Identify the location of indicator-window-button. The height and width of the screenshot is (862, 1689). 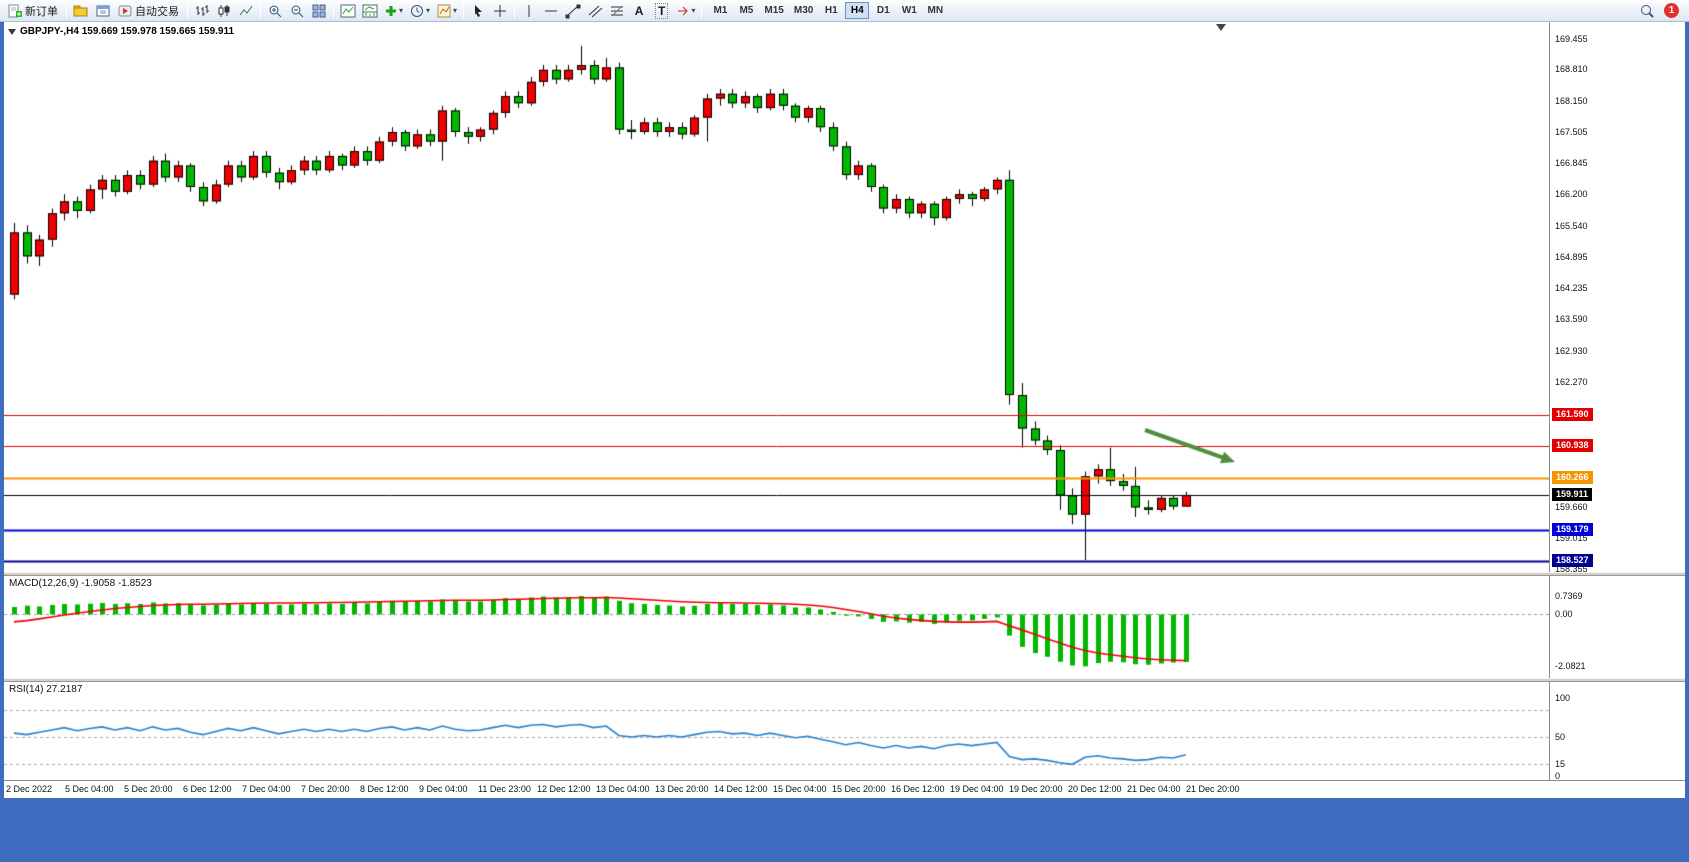
(348, 11).